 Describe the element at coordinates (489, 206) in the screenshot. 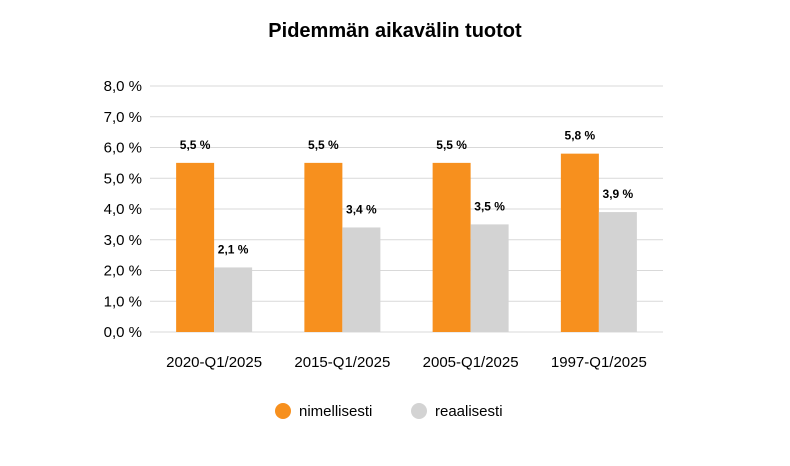

I see `data-label-reaalisesti: 3,5 %` at that location.